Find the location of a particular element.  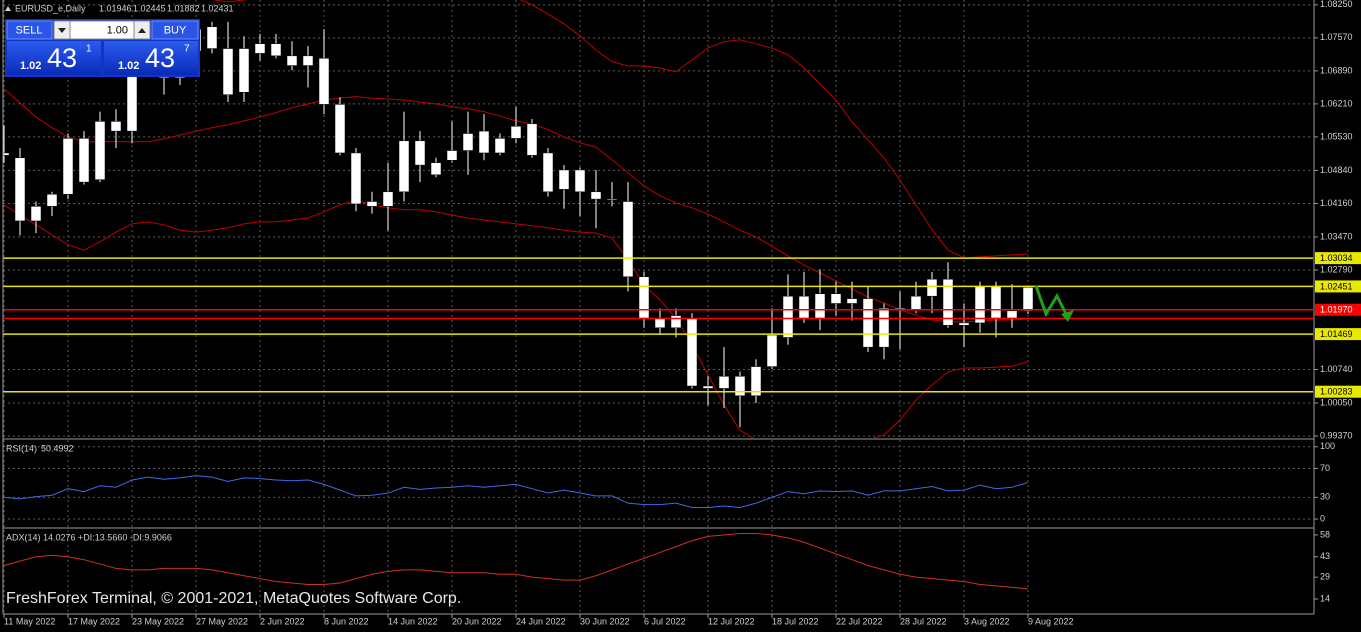

x-tick-label: 18 Jul 2022 is located at coordinates (795, 621).